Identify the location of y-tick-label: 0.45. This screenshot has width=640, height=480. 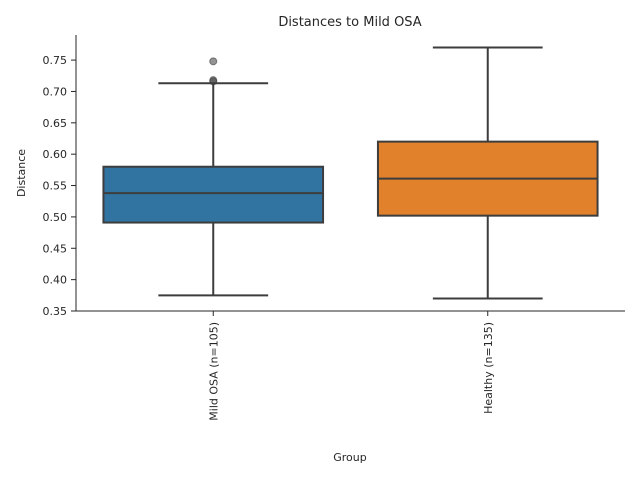
(55, 248).